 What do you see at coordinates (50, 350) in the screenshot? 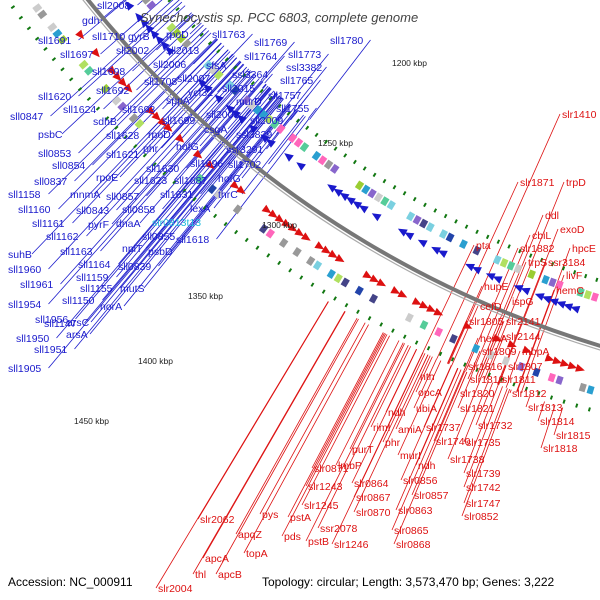
I see `forward-gene-label: sll1951` at bounding box center [50, 350].